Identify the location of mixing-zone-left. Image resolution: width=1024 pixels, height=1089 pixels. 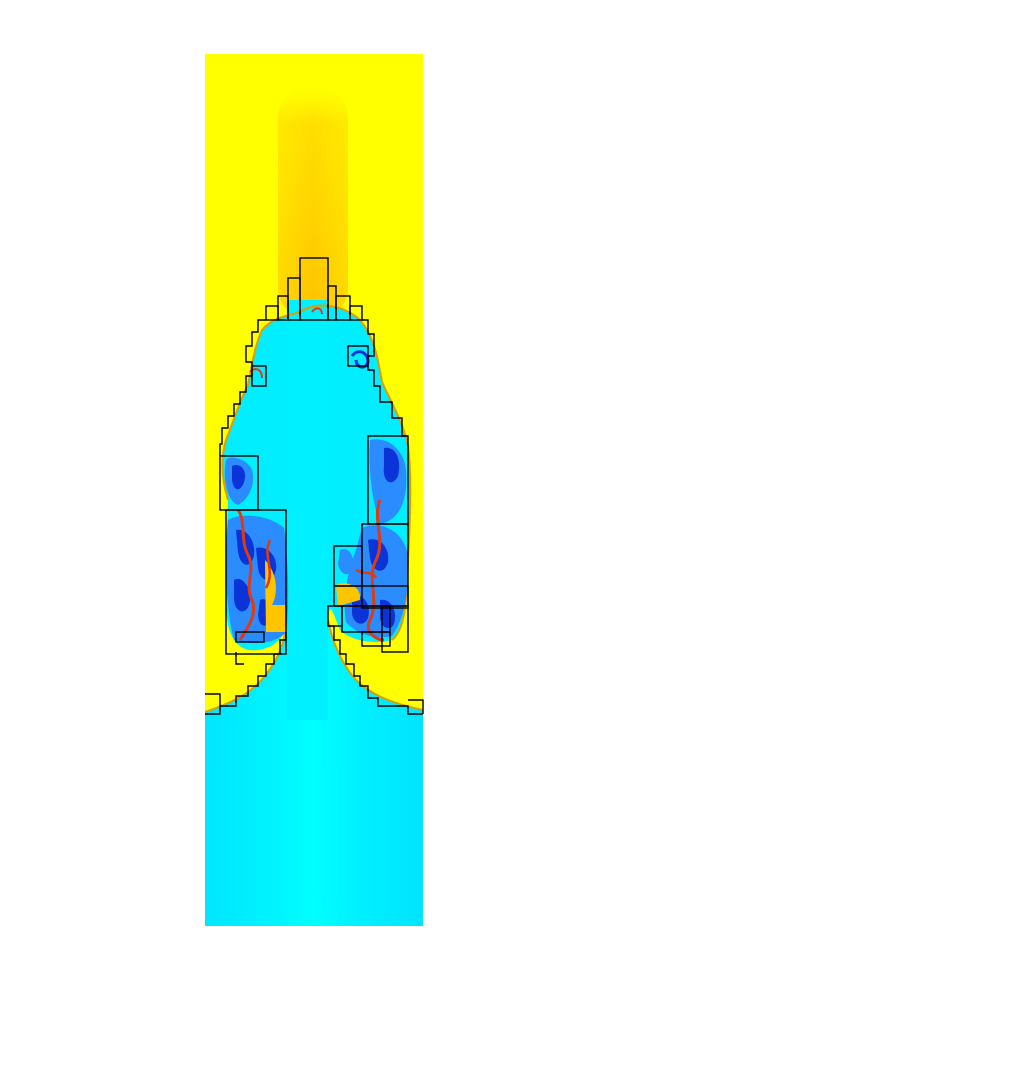
(256, 506).